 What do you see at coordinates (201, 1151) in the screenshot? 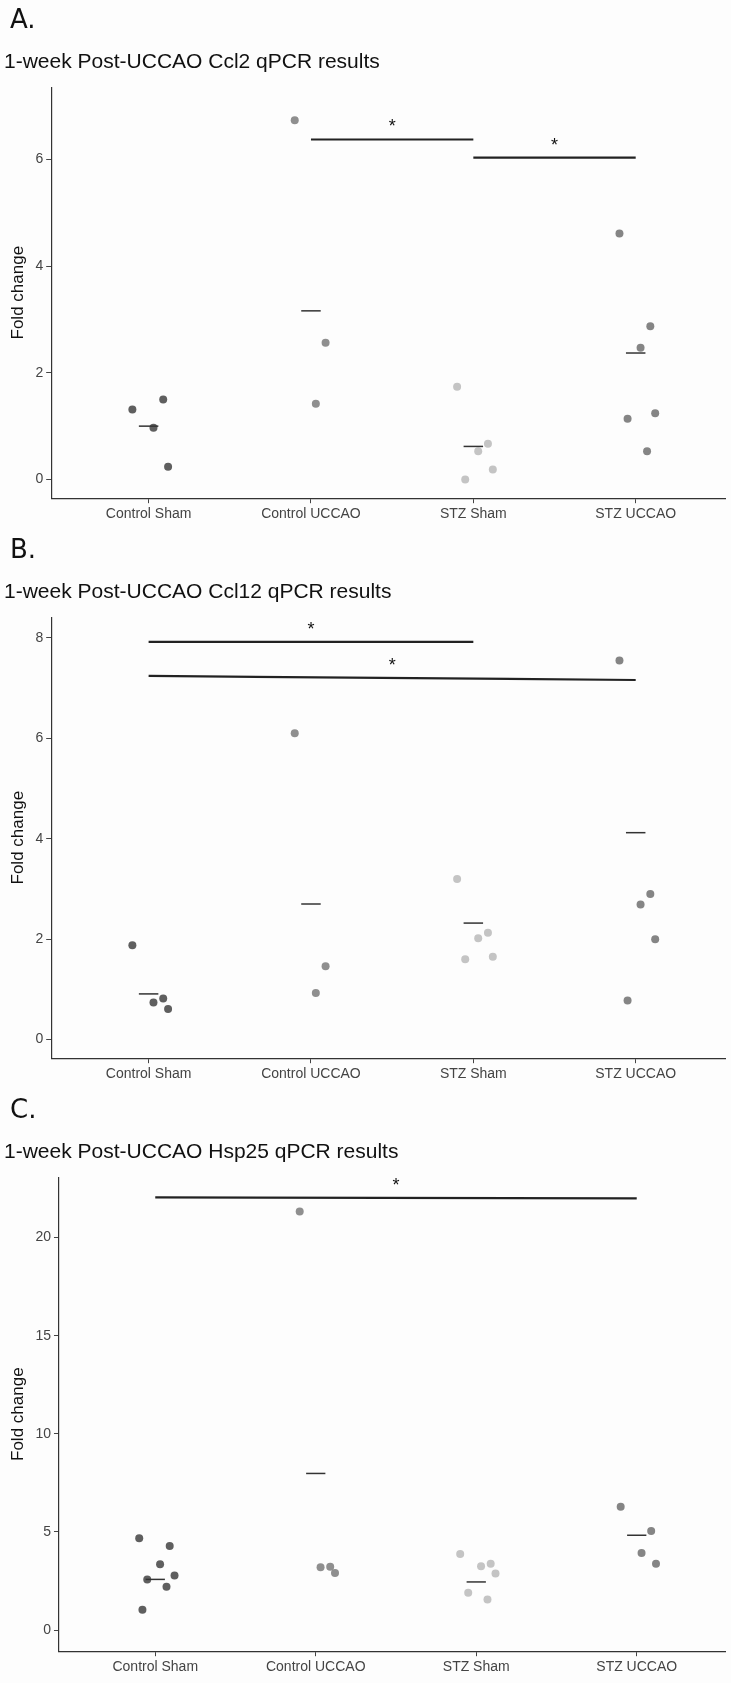
I see `chart-title: 1-week Post-UCCAO Hsp25 qPCR results` at bounding box center [201, 1151].